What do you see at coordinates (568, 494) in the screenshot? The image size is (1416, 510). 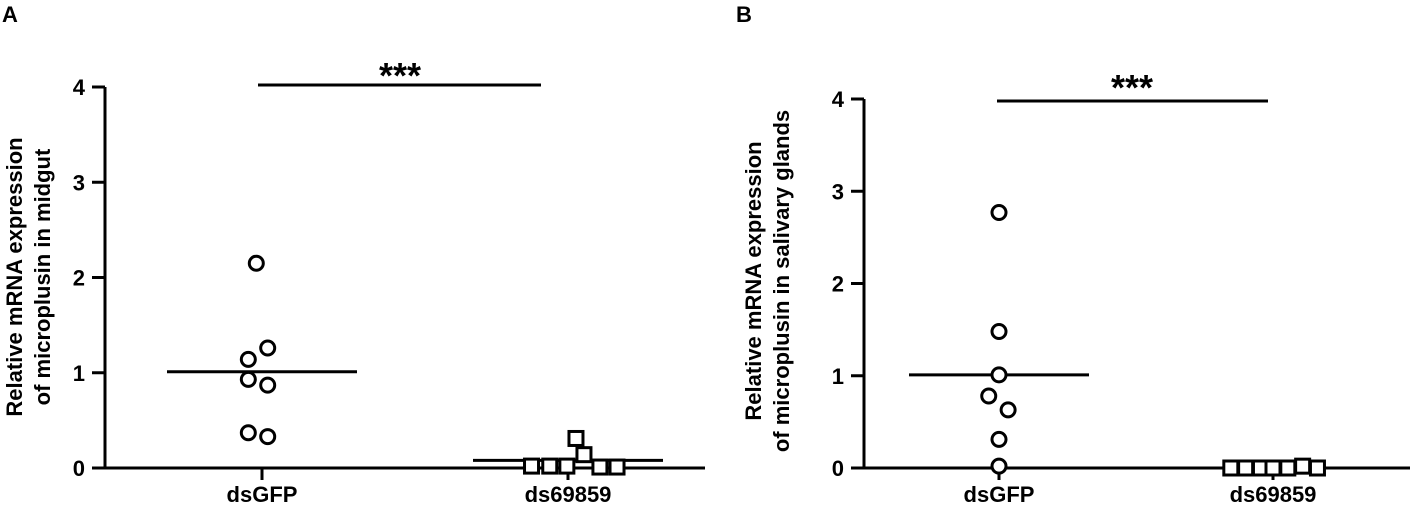 I see `category-label-ds69859-a: ds69859` at bounding box center [568, 494].